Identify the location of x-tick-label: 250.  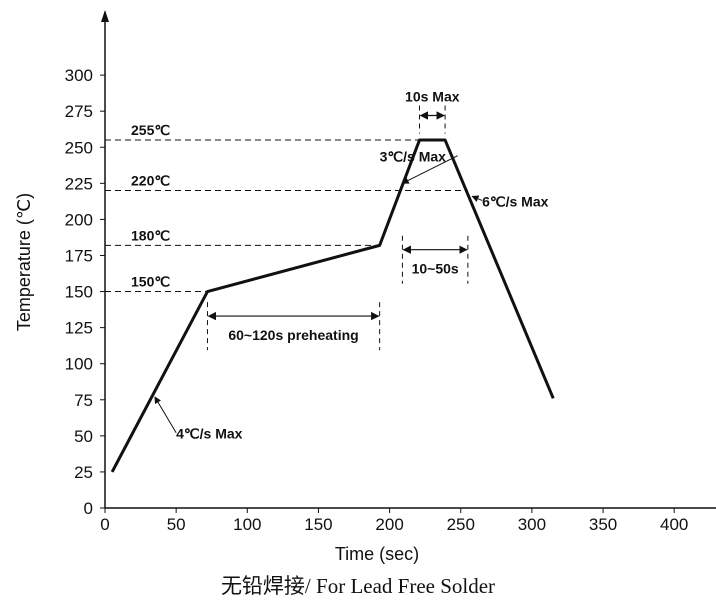
(461, 524).